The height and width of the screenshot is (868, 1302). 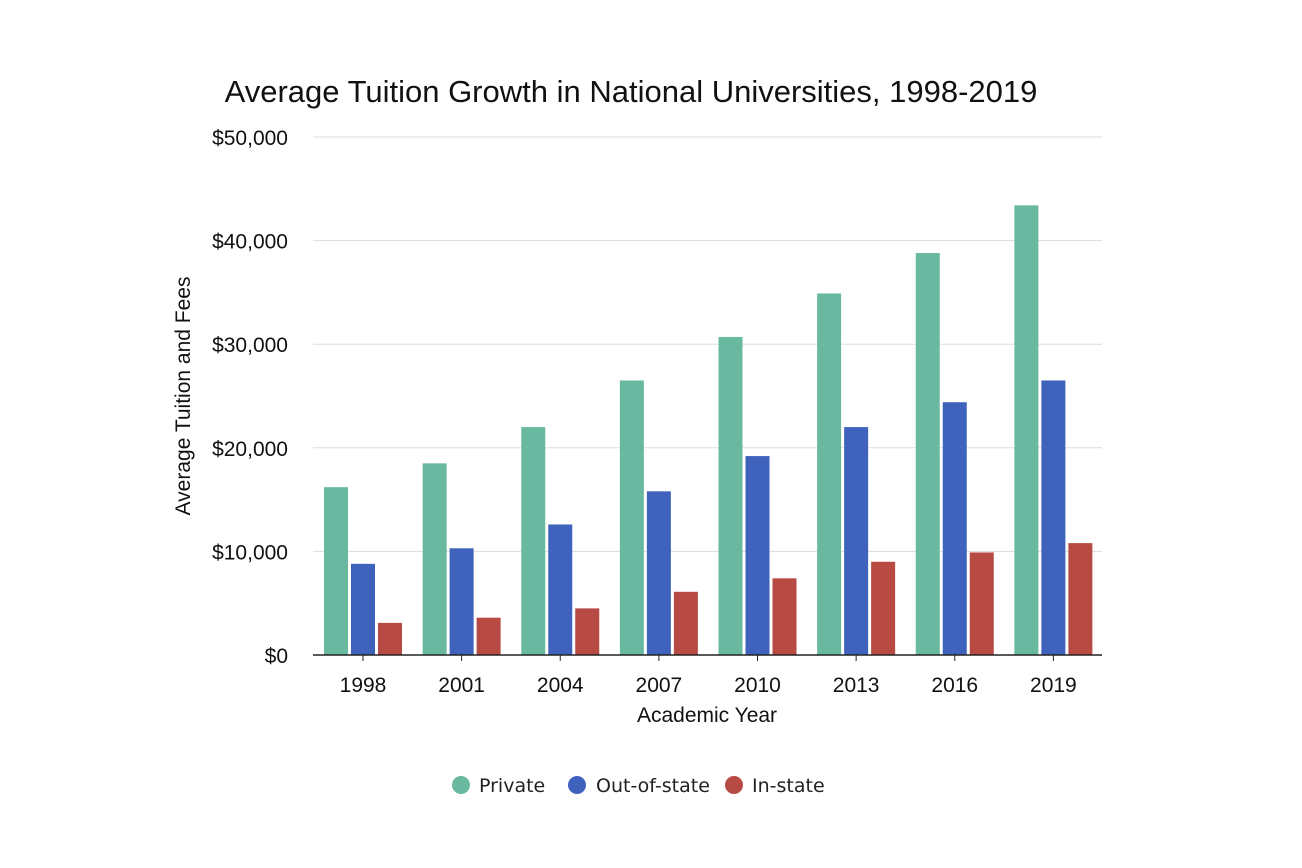 I want to click on y-tick-label: $30,000, so click(x=250, y=345).